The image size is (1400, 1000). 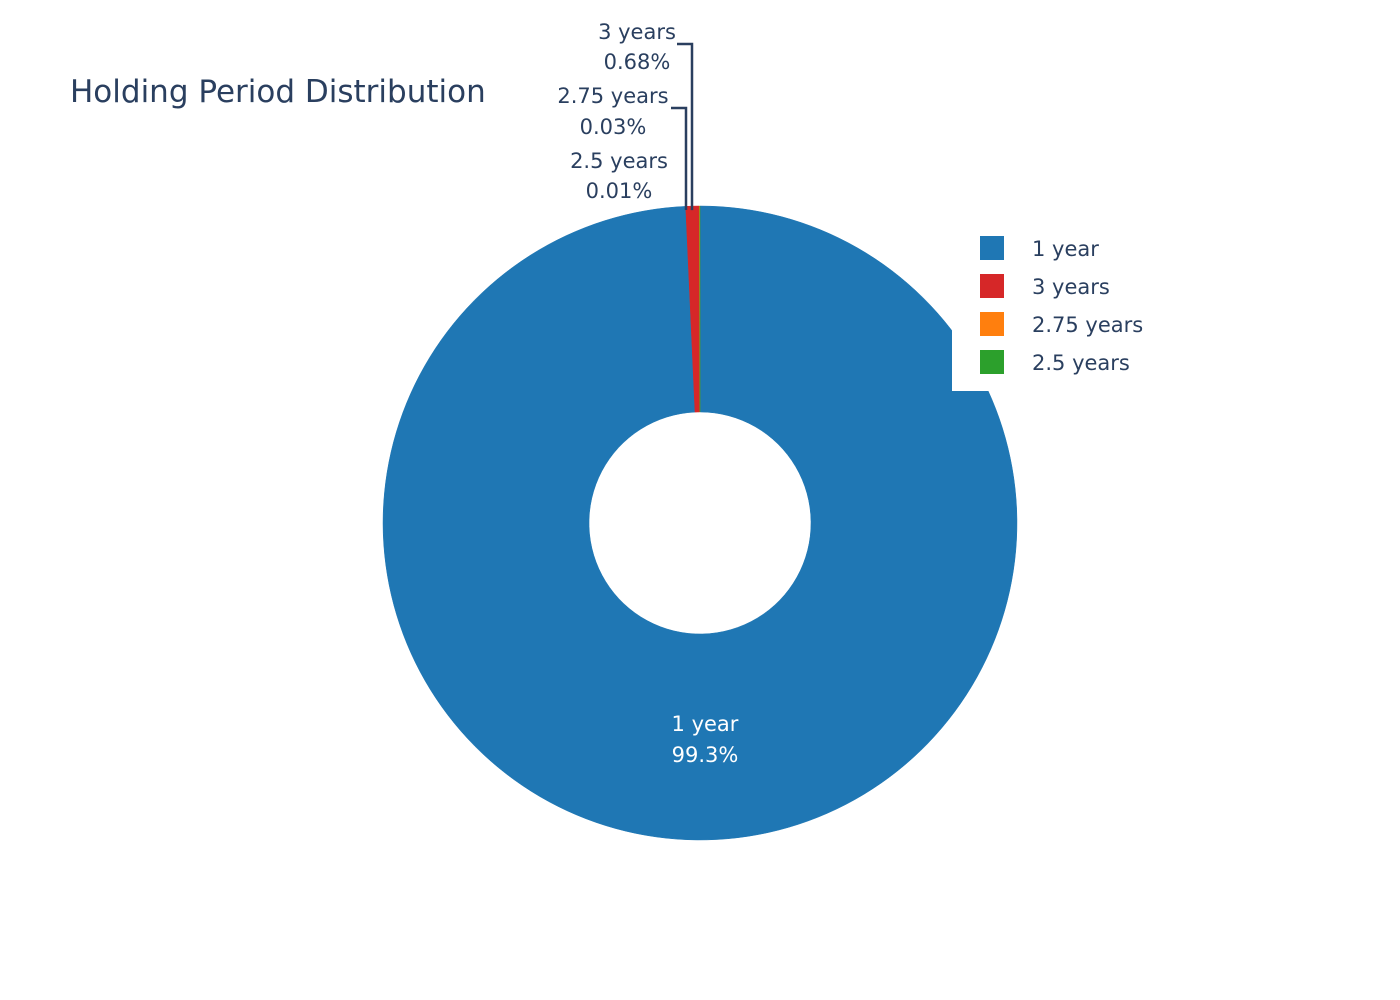 What do you see at coordinates (1052, 309) in the screenshot?
I see `legend: 1 year 3 years 2.75 years 2.5 years` at bounding box center [1052, 309].